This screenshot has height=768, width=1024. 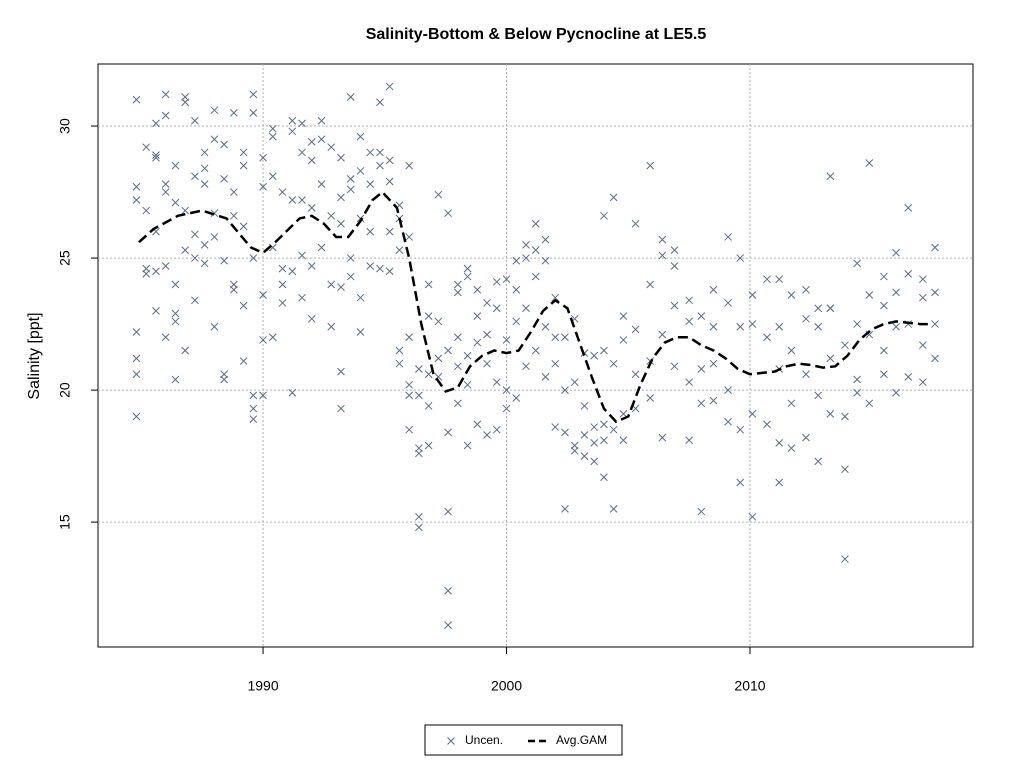 I want to click on x-tick-label: 2000, so click(x=506, y=686).